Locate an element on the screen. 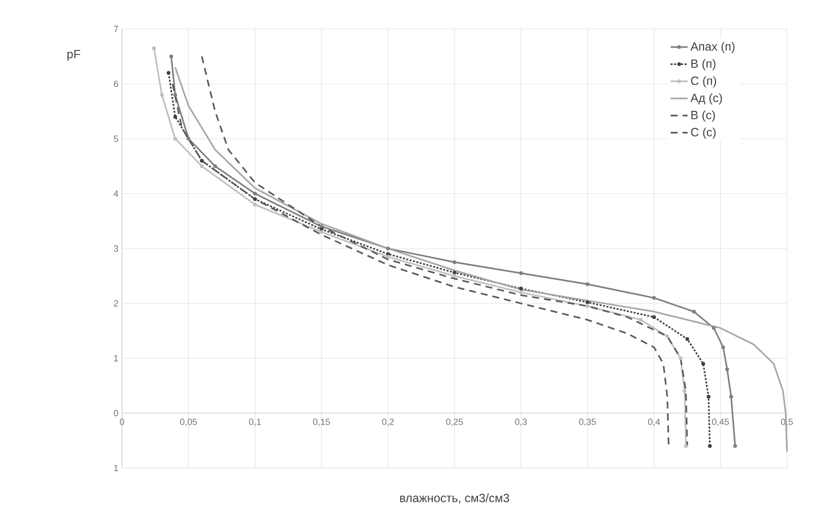  legend-label: В (с) is located at coordinates (703, 116).